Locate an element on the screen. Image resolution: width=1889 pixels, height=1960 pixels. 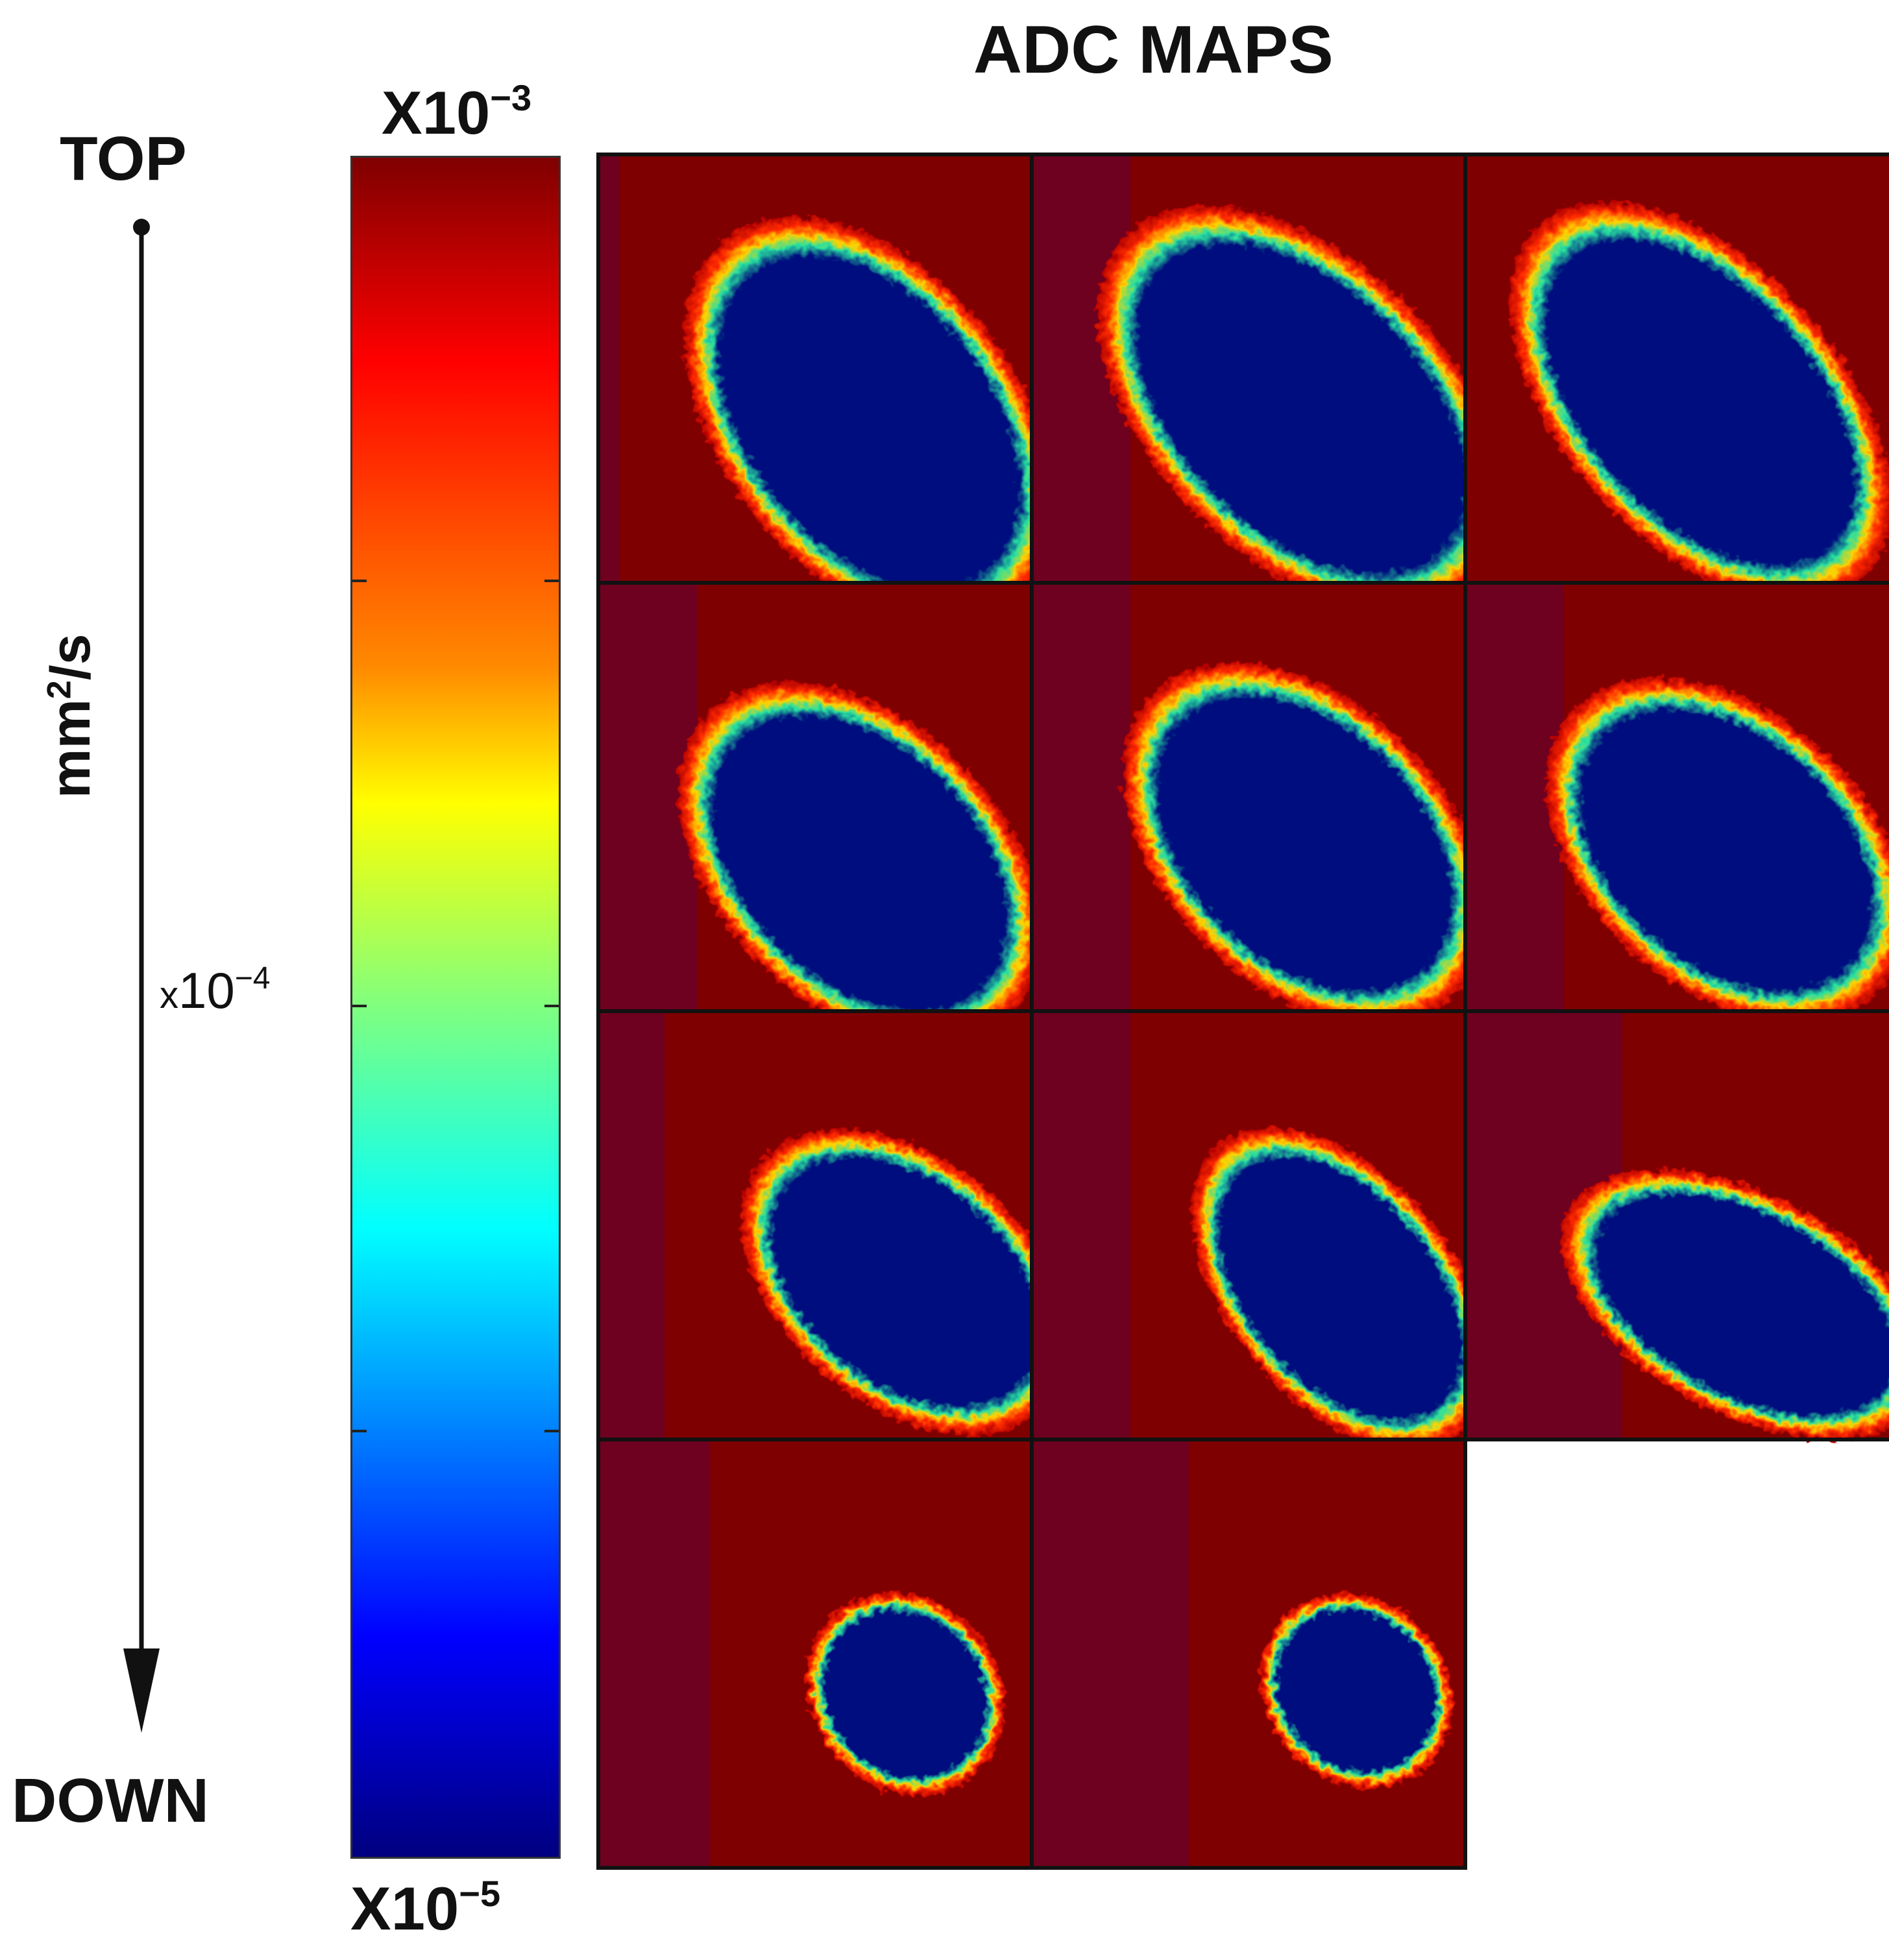
colorbar is located at coordinates (455, 1007).